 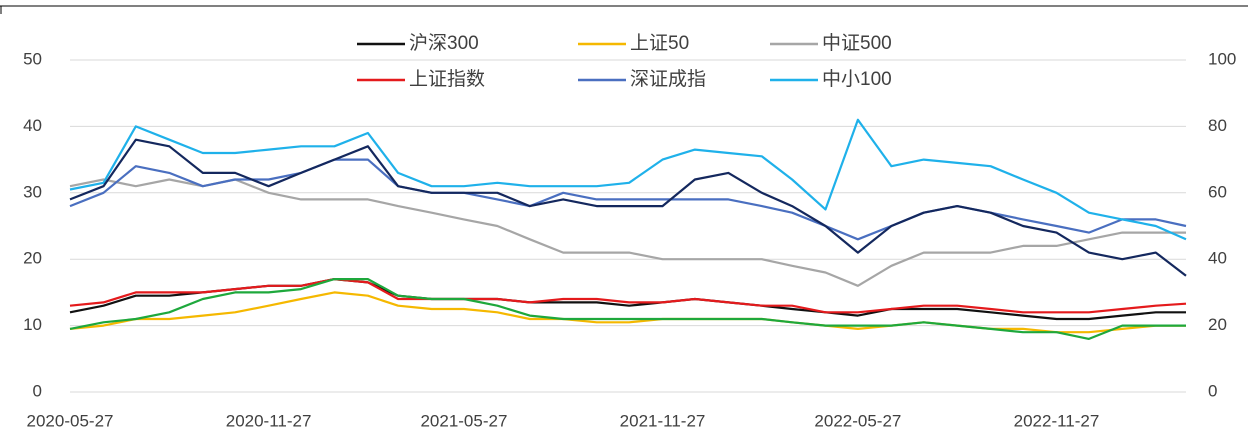 What do you see at coordinates (447, 79) in the screenshot?
I see `legend-label: 上证指数` at bounding box center [447, 79].